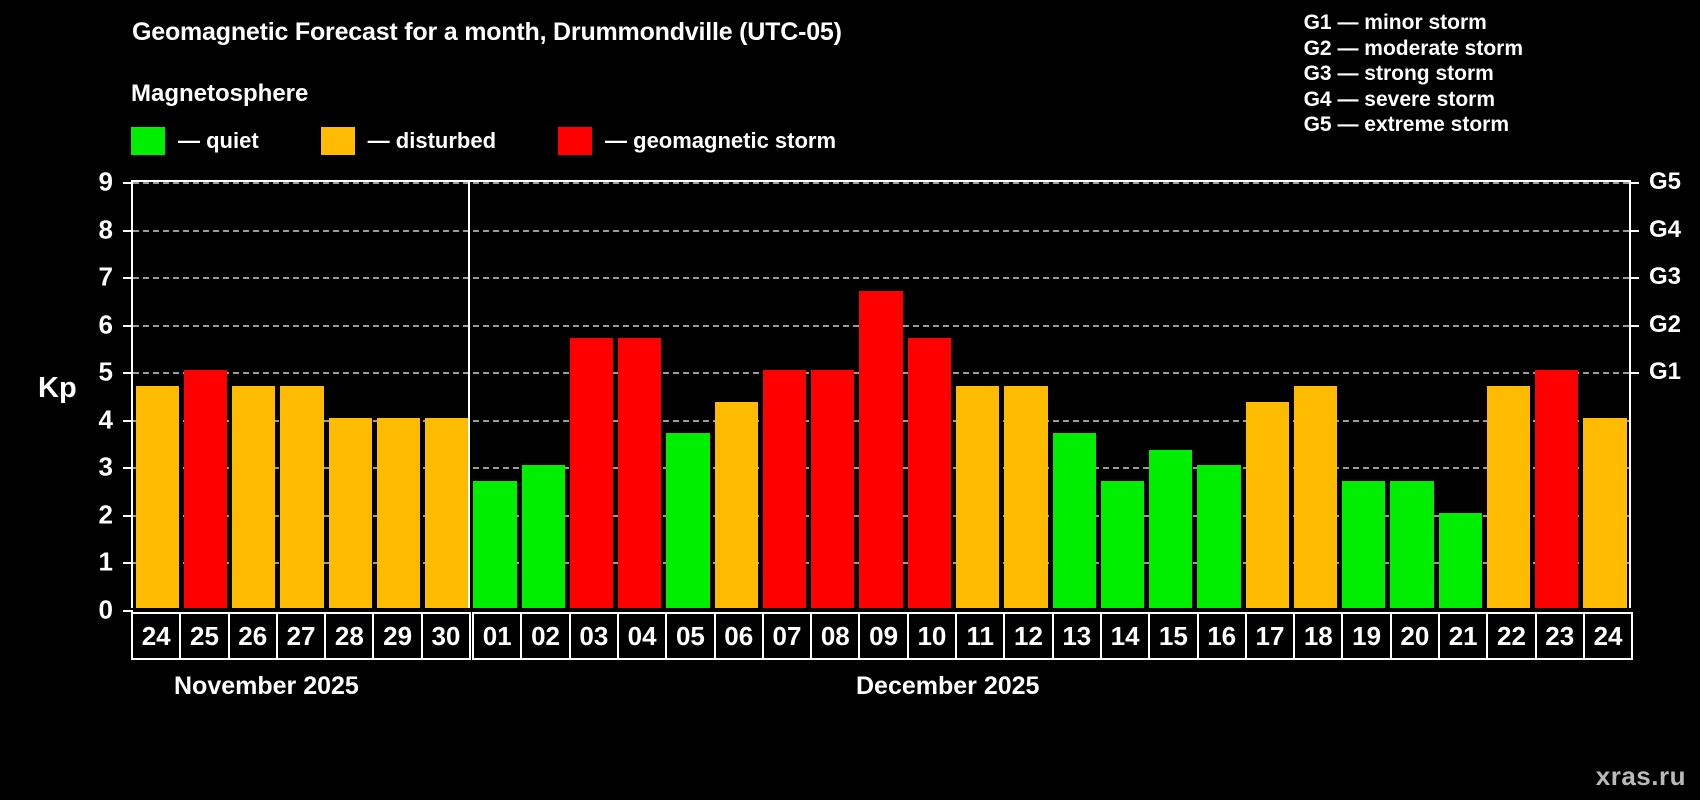 Image resolution: width=1700 pixels, height=800 pixels. I want to click on date-axis-label: 07, so click(787, 636).